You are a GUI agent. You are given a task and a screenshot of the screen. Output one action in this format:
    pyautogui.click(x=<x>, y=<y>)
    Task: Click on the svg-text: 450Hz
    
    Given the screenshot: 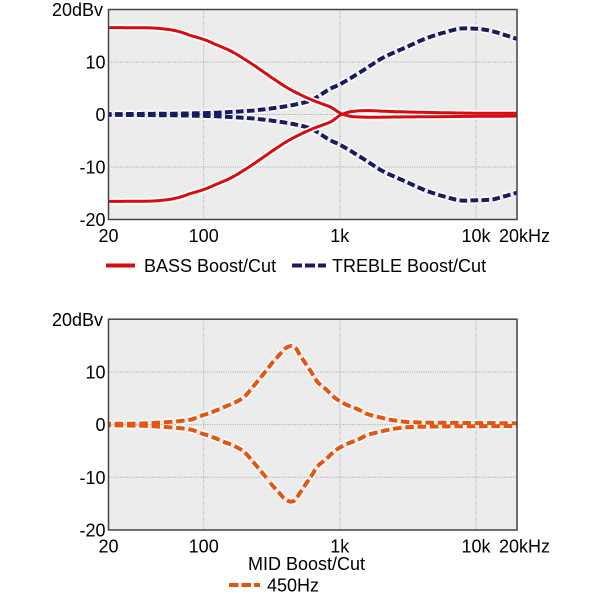 What is the action you would take?
    pyautogui.click(x=293, y=586)
    